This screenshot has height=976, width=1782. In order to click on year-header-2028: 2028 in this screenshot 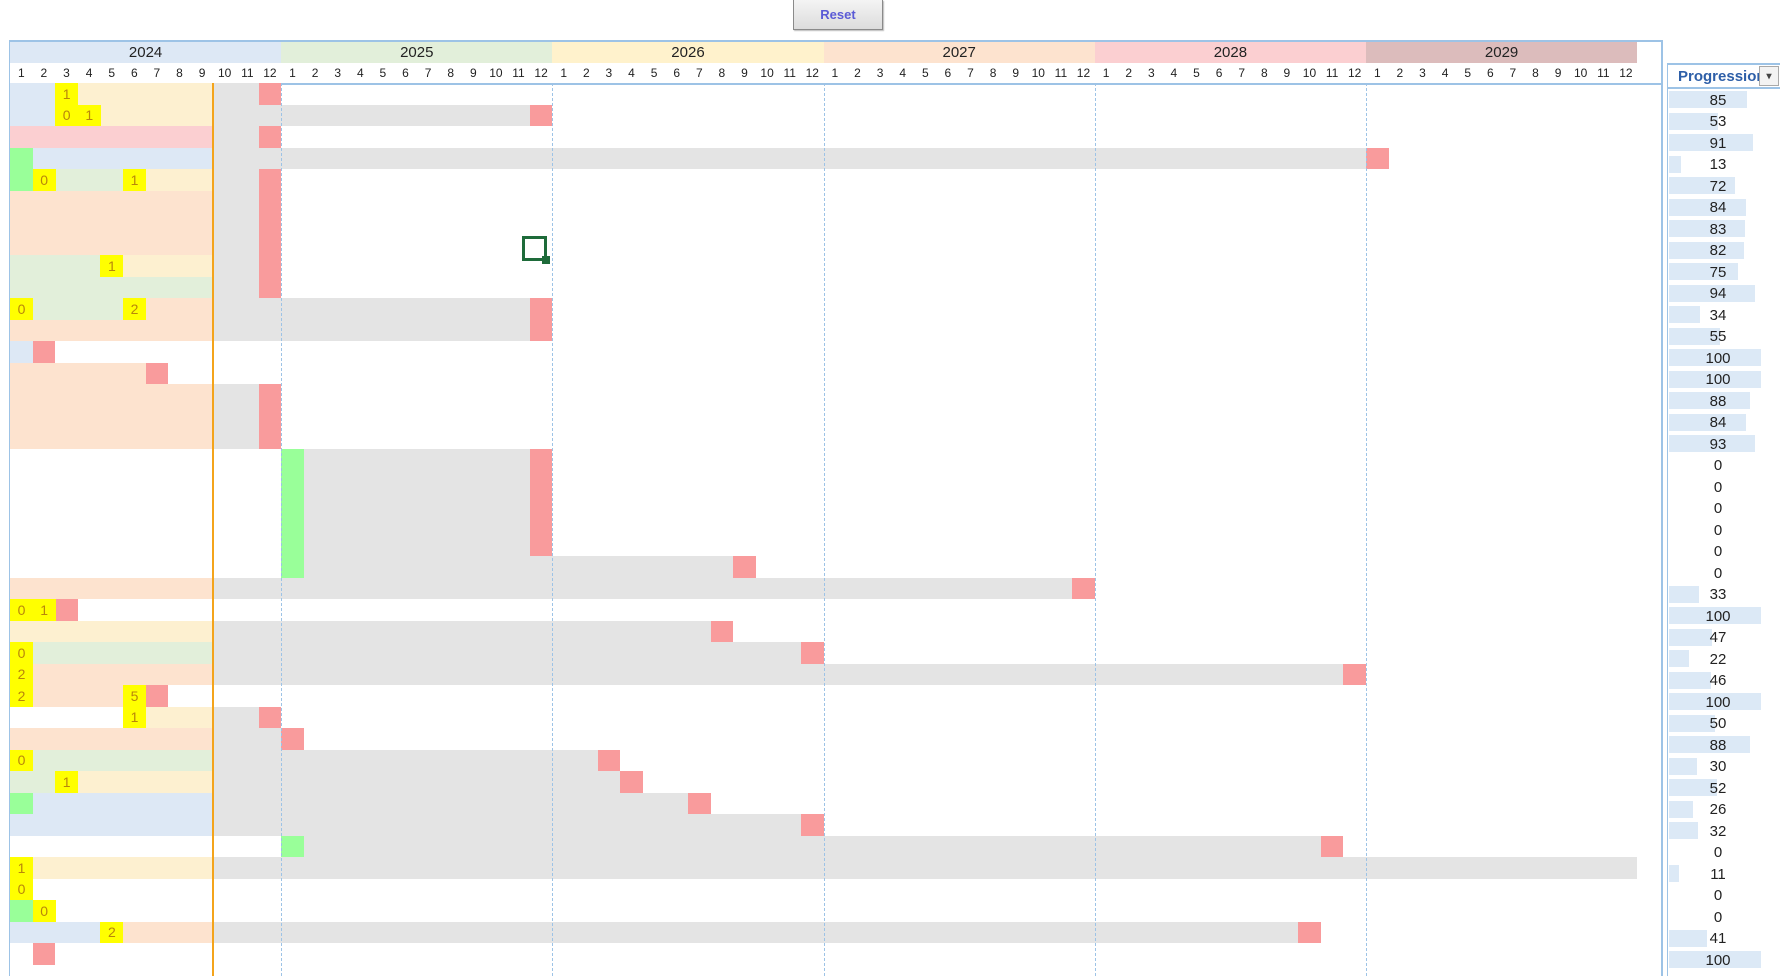, I will do `click(1230, 52)`.